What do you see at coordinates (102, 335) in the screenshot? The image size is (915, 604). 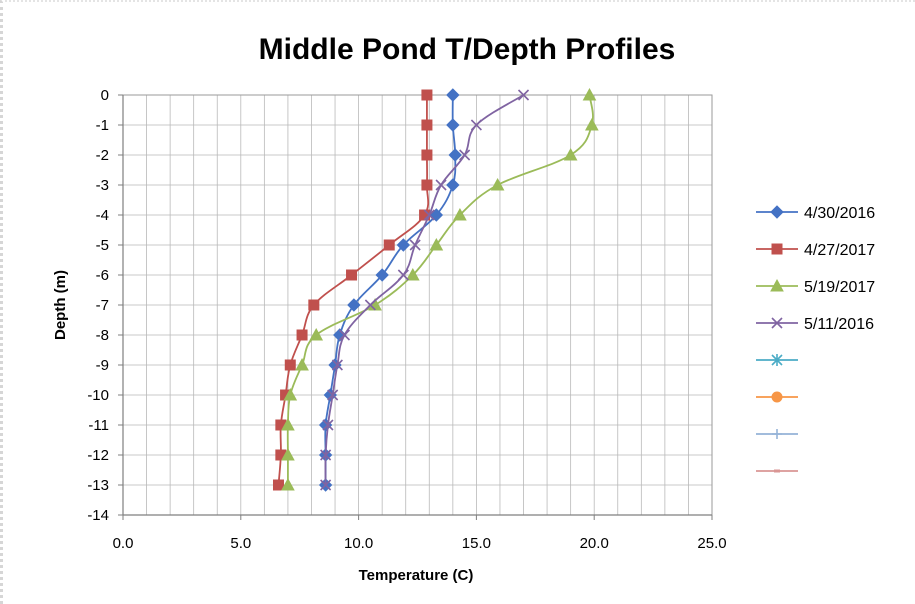 I see `y-tick-label: -8` at bounding box center [102, 335].